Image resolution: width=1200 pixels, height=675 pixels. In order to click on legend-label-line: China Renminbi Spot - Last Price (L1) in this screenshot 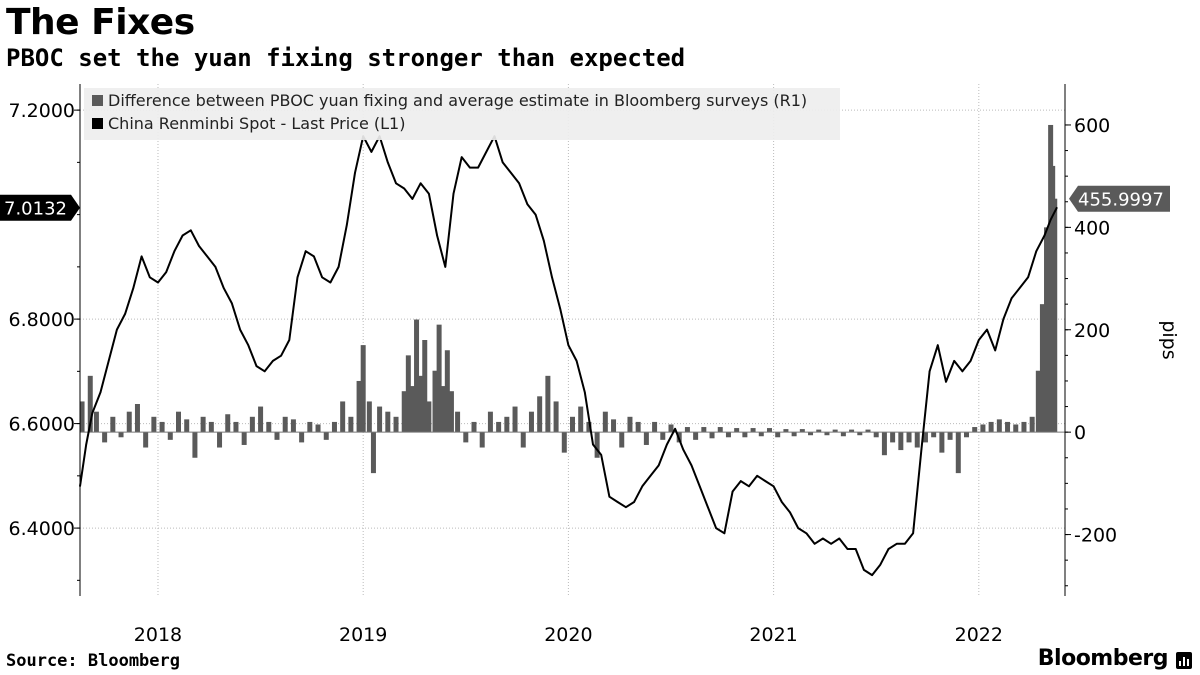, I will do `click(256, 123)`.